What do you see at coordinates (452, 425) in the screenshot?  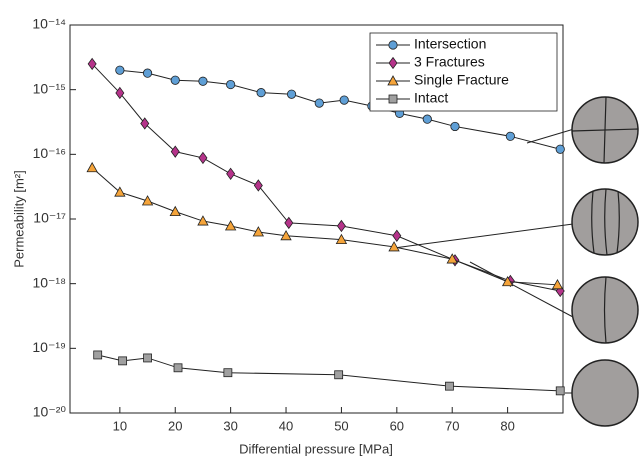 I see `x-tick-label: 70` at bounding box center [452, 425].